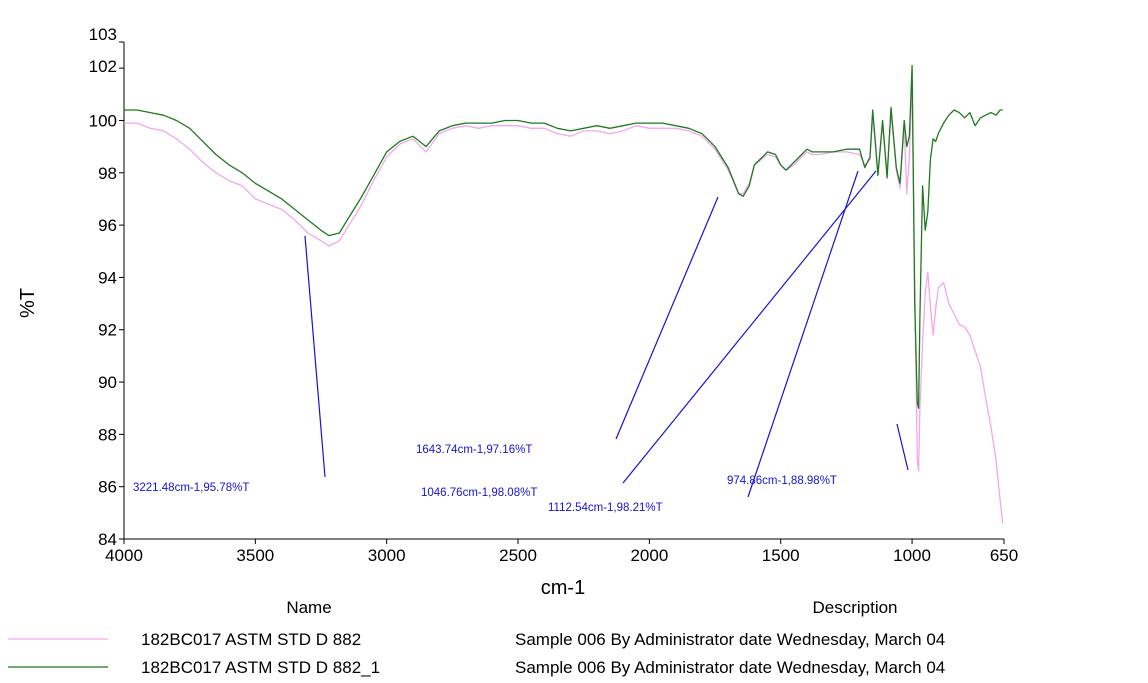  I want to click on peak-annotation-label: 3221.48cm-1,95.78%T, so click(191, 488).